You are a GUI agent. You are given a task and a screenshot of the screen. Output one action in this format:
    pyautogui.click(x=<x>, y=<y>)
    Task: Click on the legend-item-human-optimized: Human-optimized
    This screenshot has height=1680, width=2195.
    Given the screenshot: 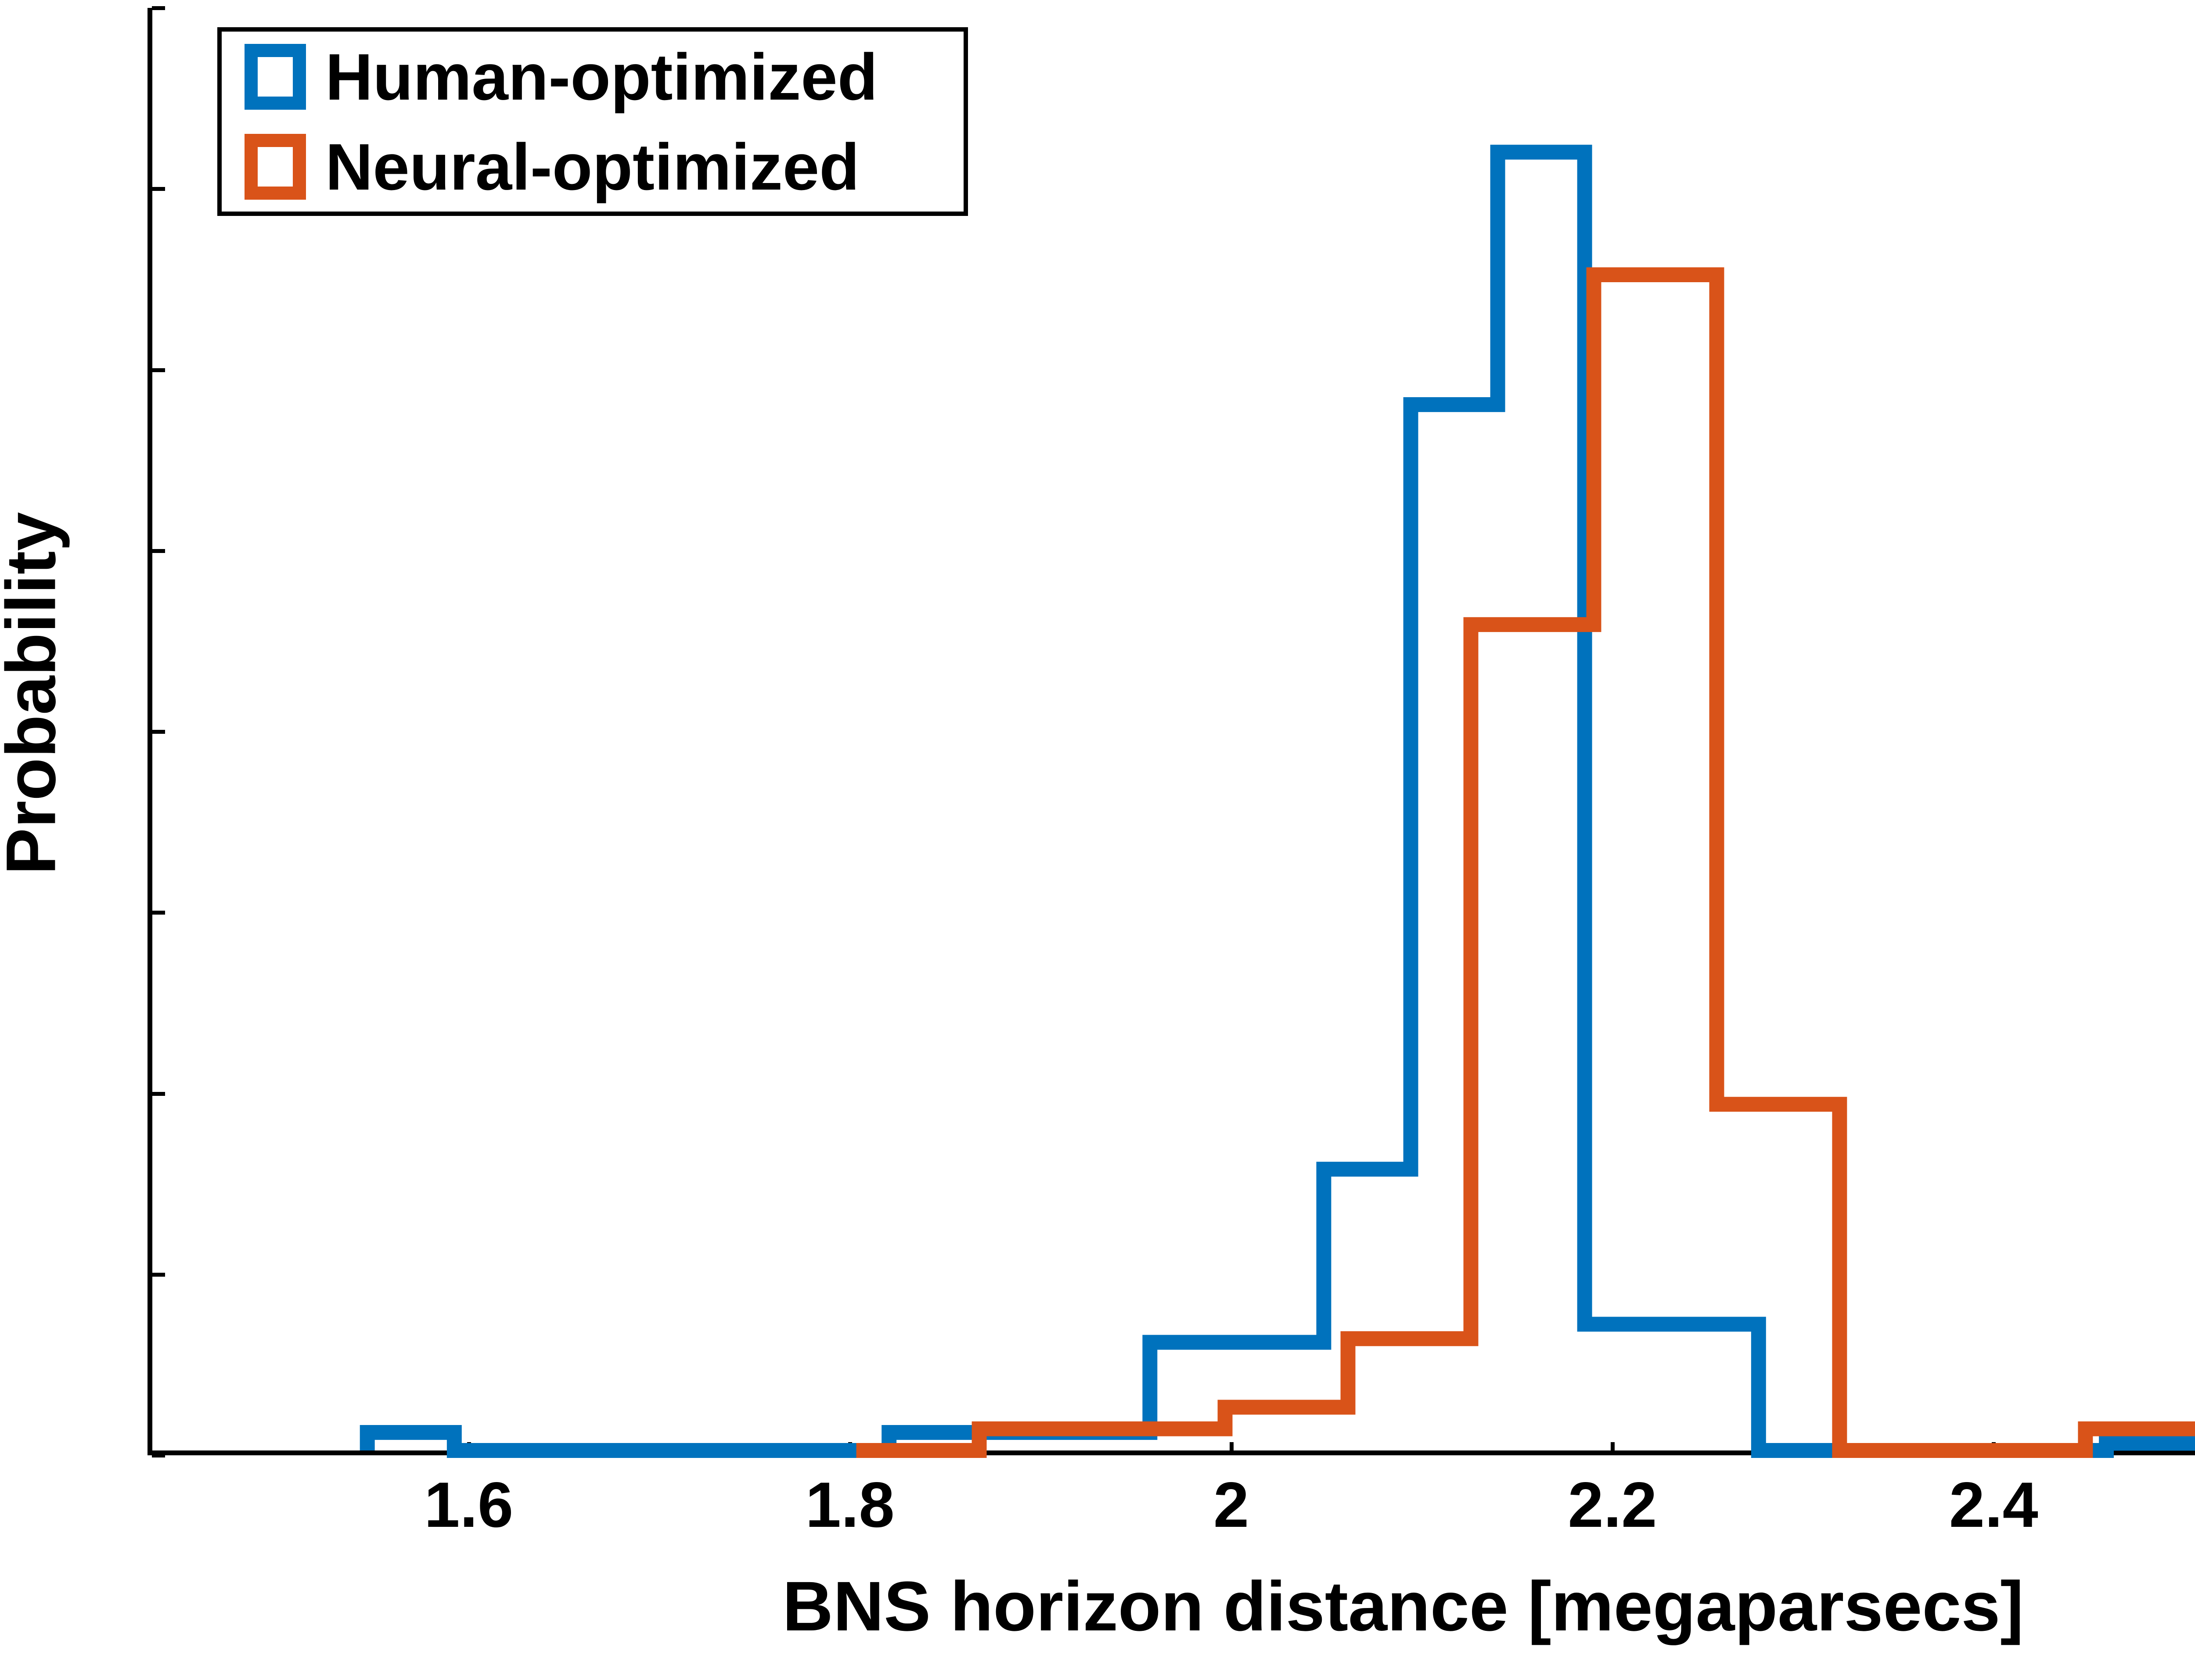 What is the action you would take?
    pyautogui.click(x=593, y=77)
    